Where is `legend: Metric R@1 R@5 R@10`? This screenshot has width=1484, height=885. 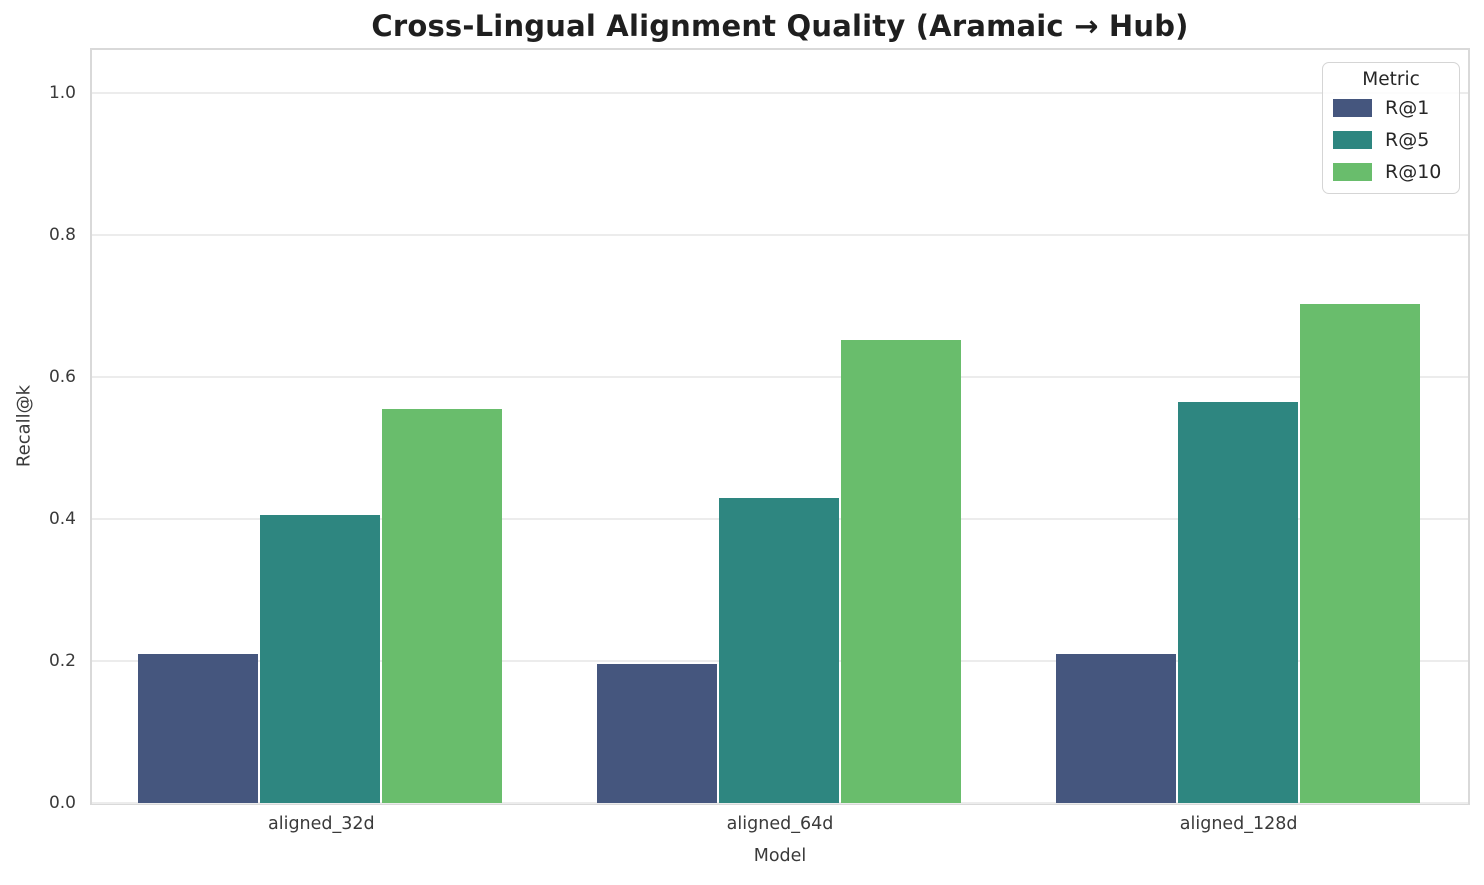 legend: Metric R@1 R@5 R@10 is located at coordinates (1391, 128).